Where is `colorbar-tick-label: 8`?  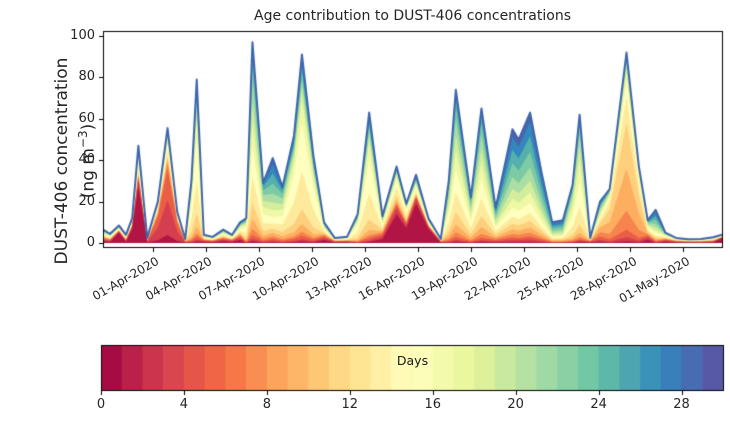
colorbar-tick-label: 8 is located at coordinates (266, 404).